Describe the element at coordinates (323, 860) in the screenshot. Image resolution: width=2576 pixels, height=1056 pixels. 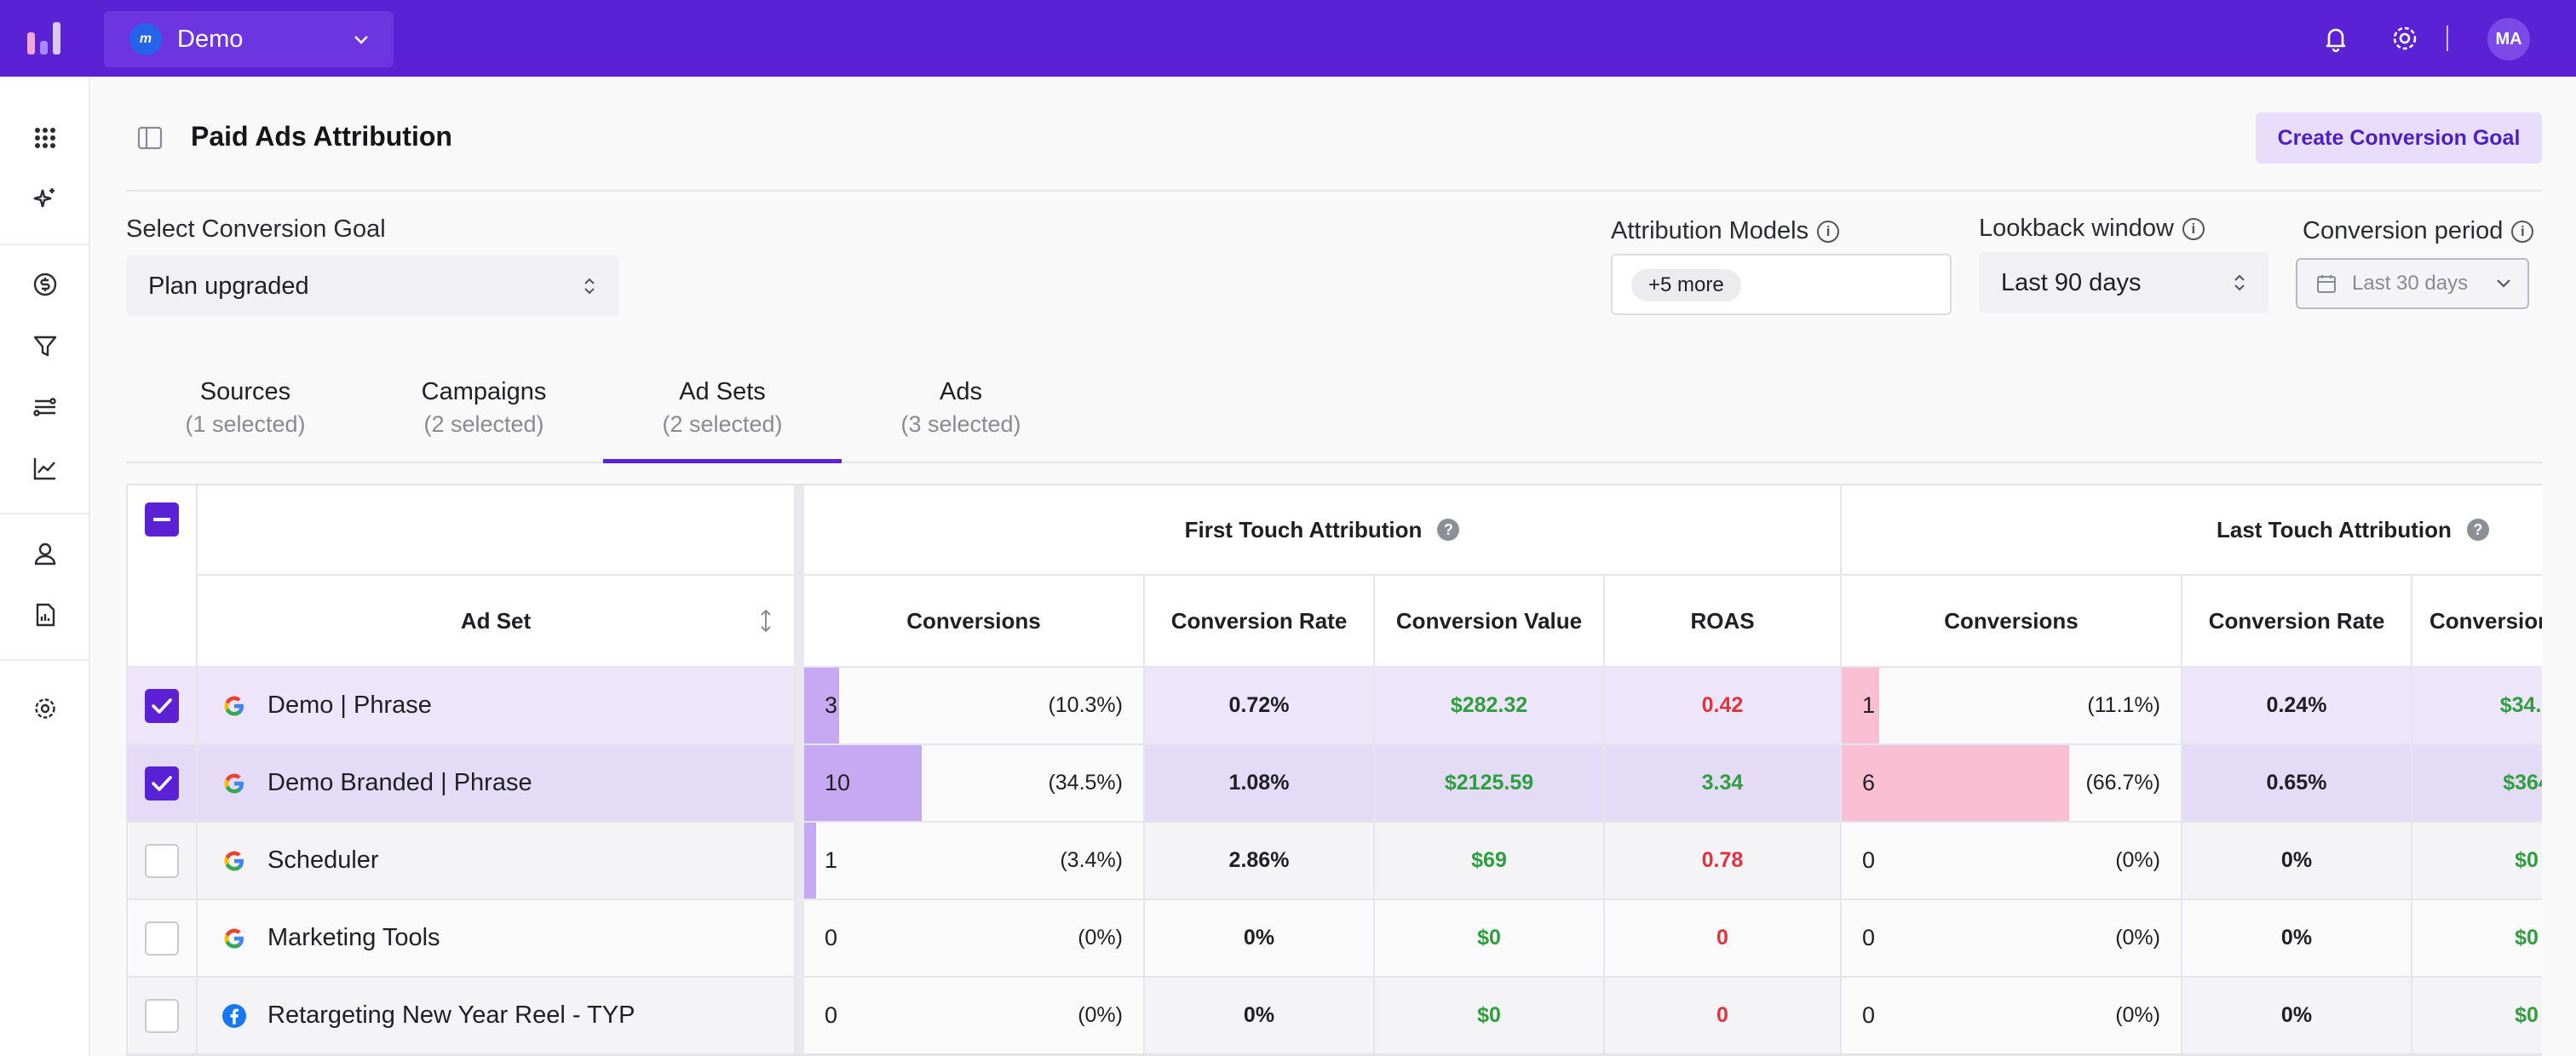
I see `ad-set-name: Scheduler` at that location.